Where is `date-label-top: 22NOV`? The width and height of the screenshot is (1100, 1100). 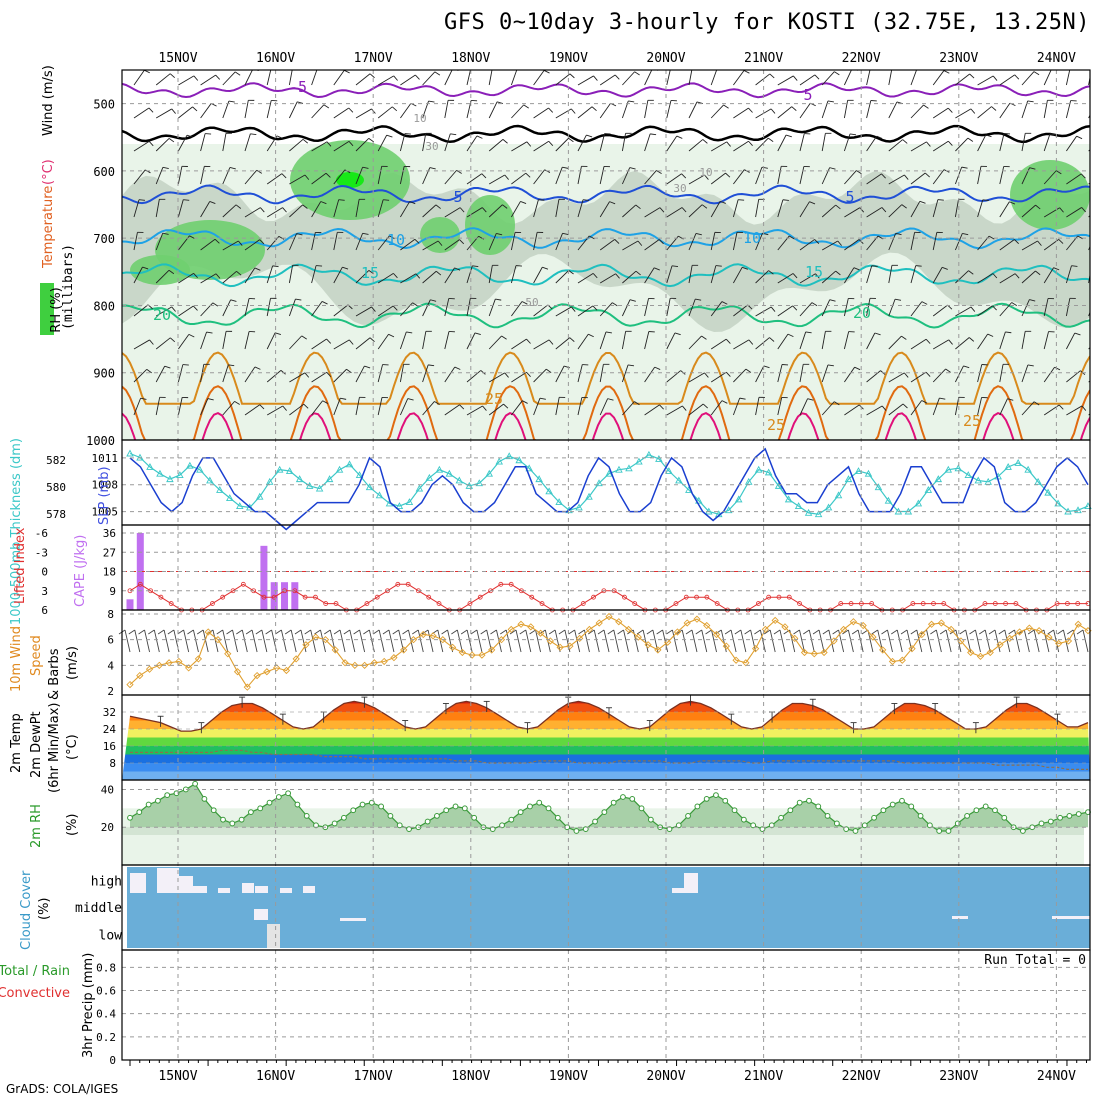
date-label-top: 22NOV is located at coordinates (861, 58).